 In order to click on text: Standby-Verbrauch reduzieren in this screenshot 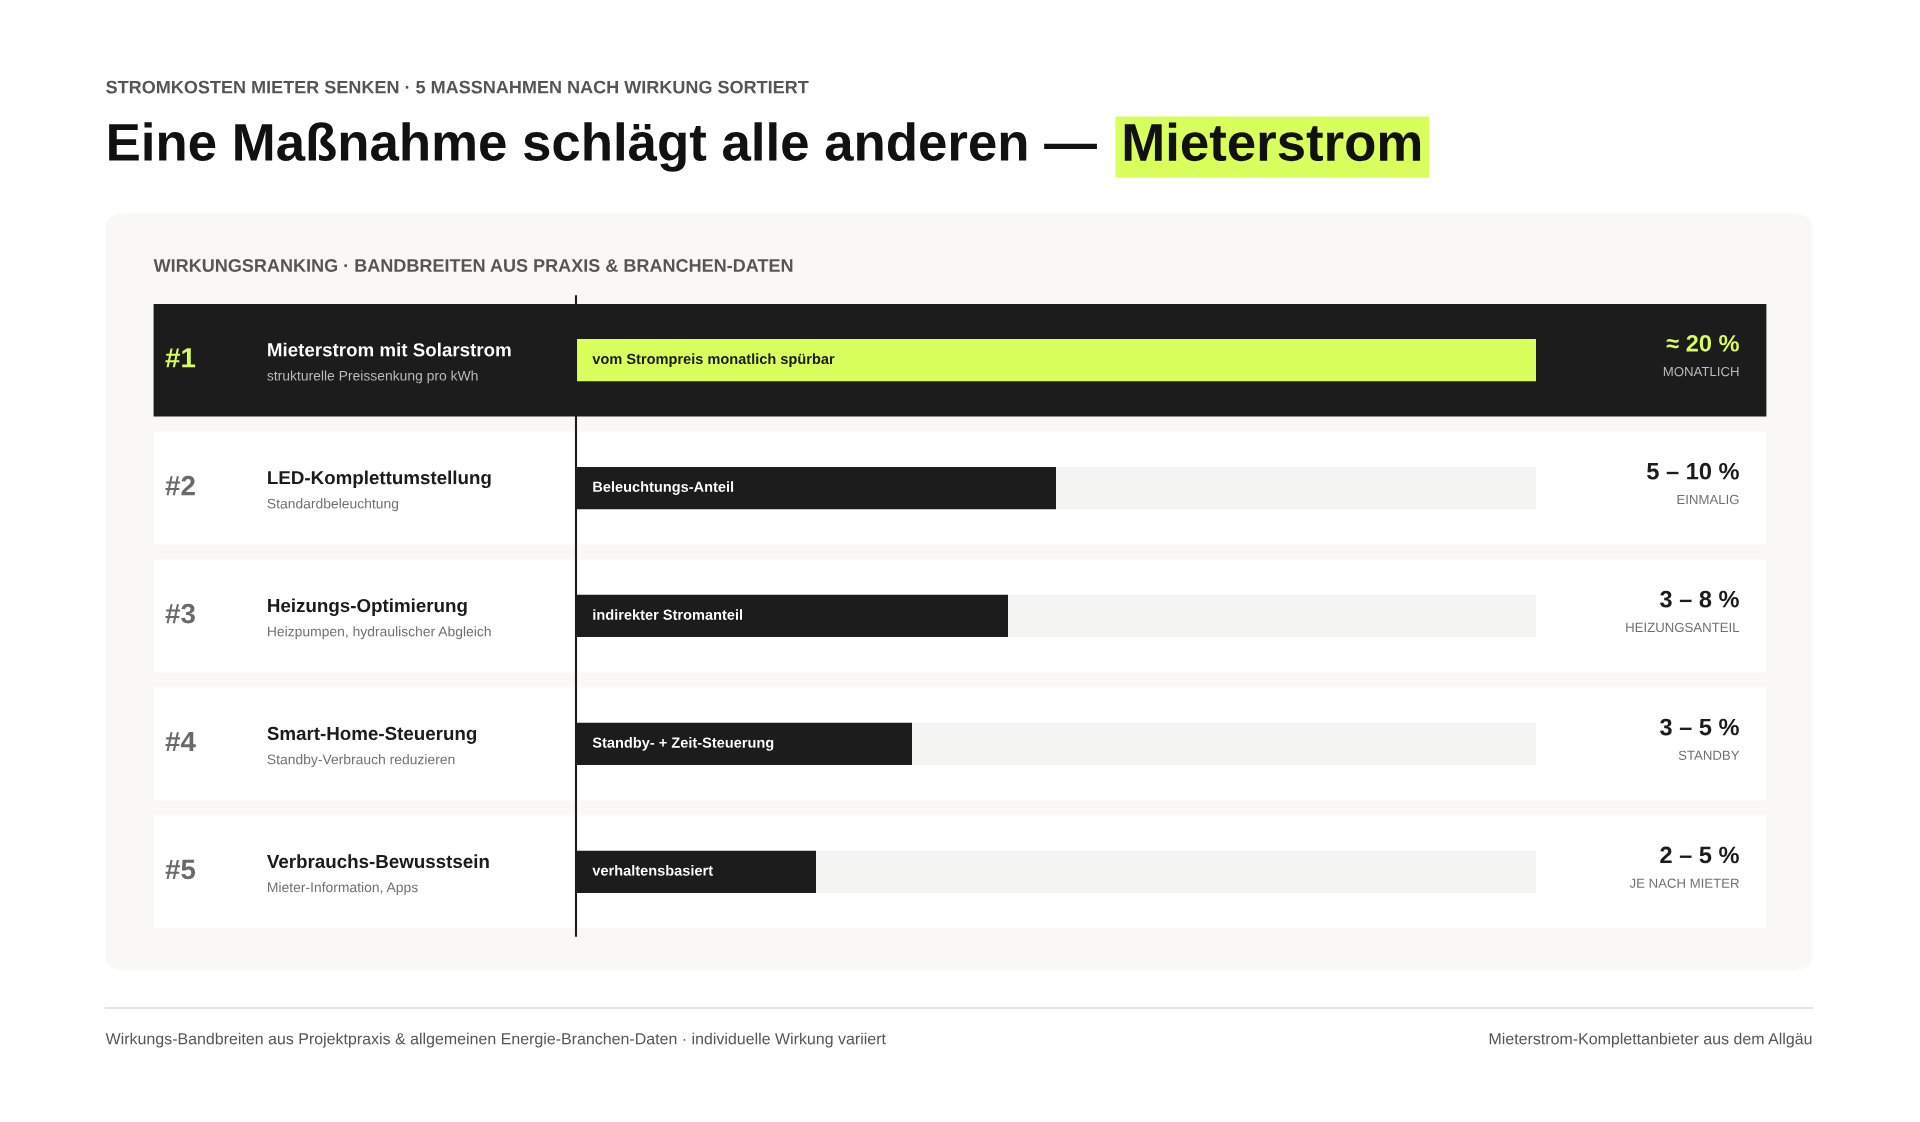, I will do `click(361, 761)`.